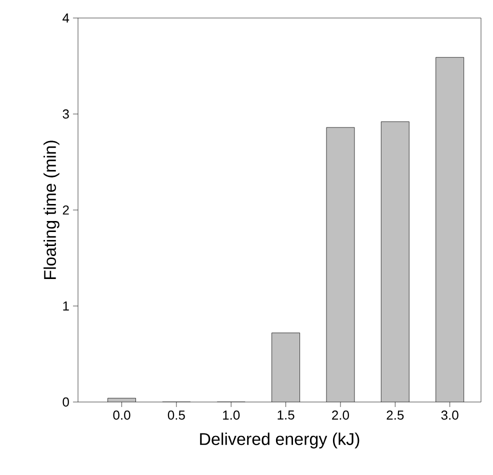 This screenshot has height=475, width=493. What do you see at coordinates (65, 402) in the screenshot?
I see `y-tick-label: 0` at bounding box center [65, 402].